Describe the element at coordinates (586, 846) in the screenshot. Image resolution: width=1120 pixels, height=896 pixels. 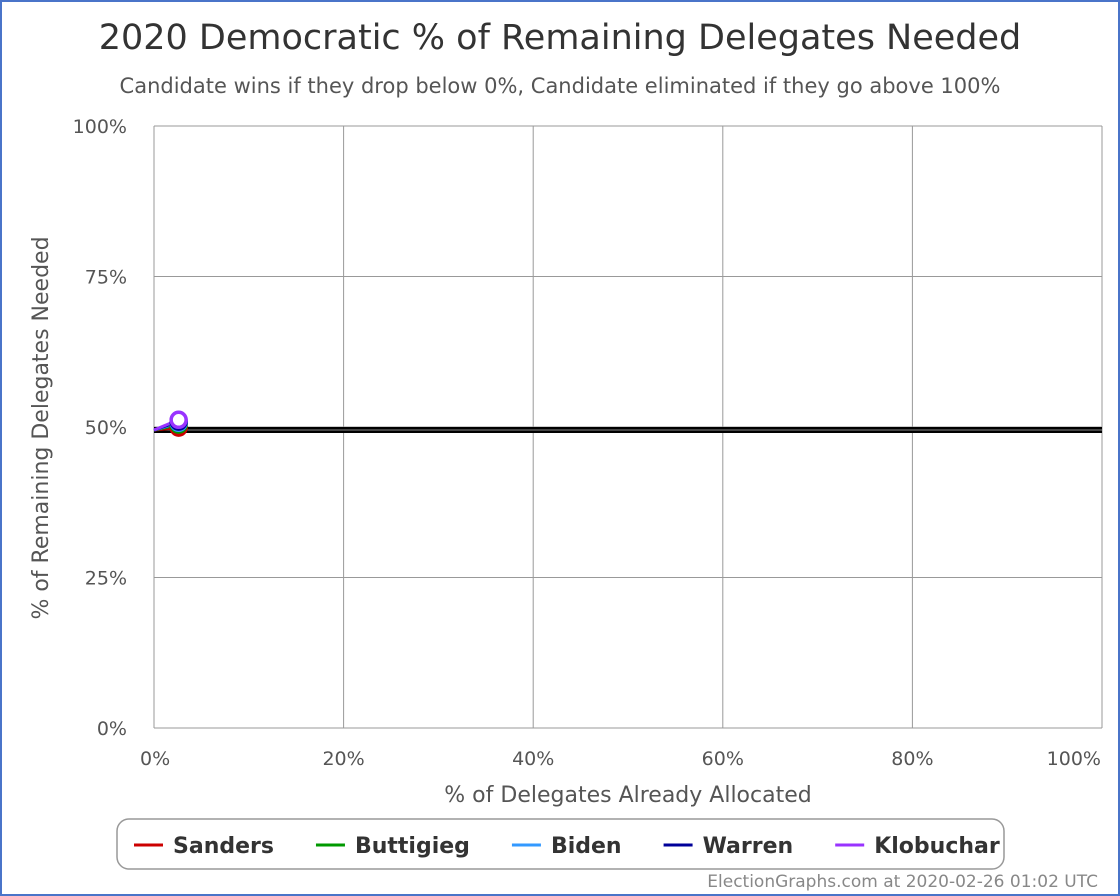
I see `legend-label-biden: Biden` at that location.